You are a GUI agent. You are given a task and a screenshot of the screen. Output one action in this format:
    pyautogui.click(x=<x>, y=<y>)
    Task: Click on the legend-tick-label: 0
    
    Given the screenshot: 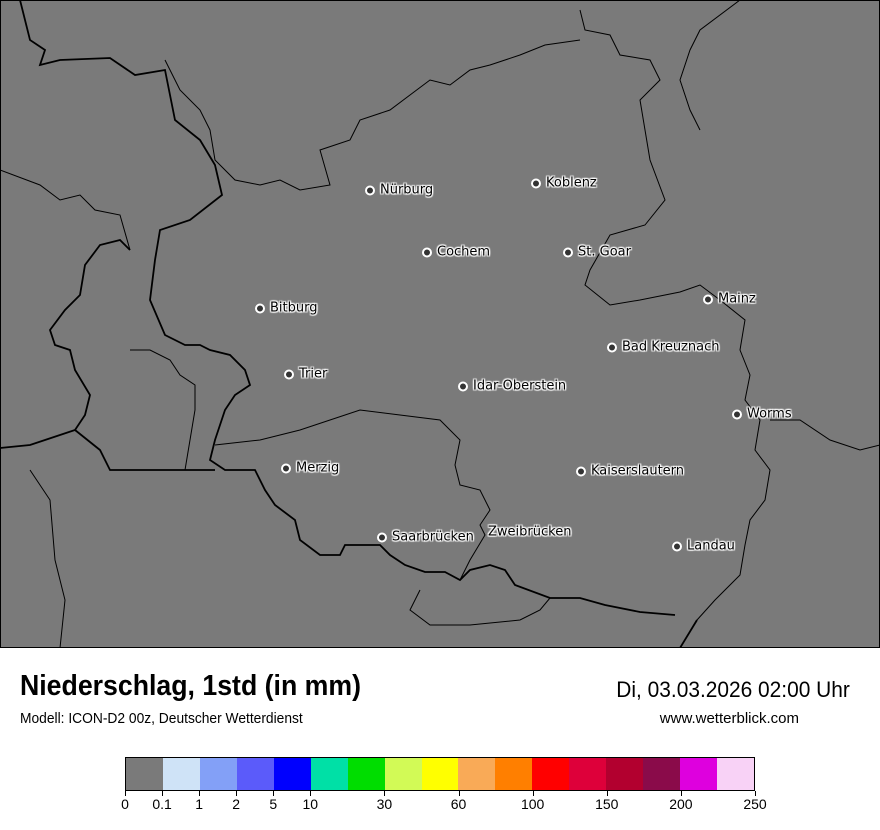 What is the action you would take?
    pyautogui.click(x=125, y=804)
    